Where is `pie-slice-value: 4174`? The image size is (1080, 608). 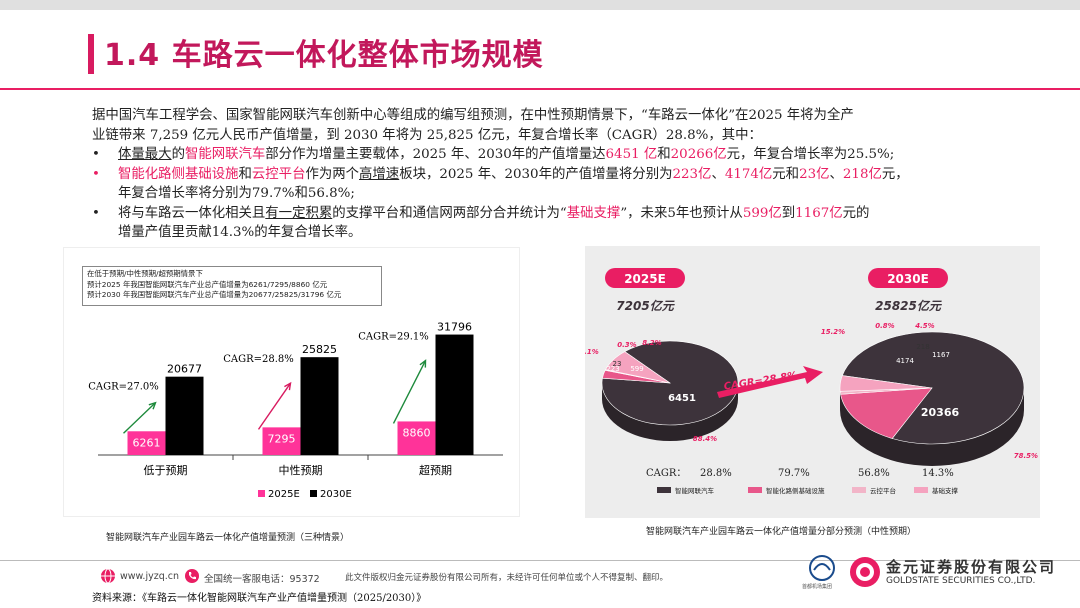 pie-slice-value: 4174 is located at coordinates (905, 361).